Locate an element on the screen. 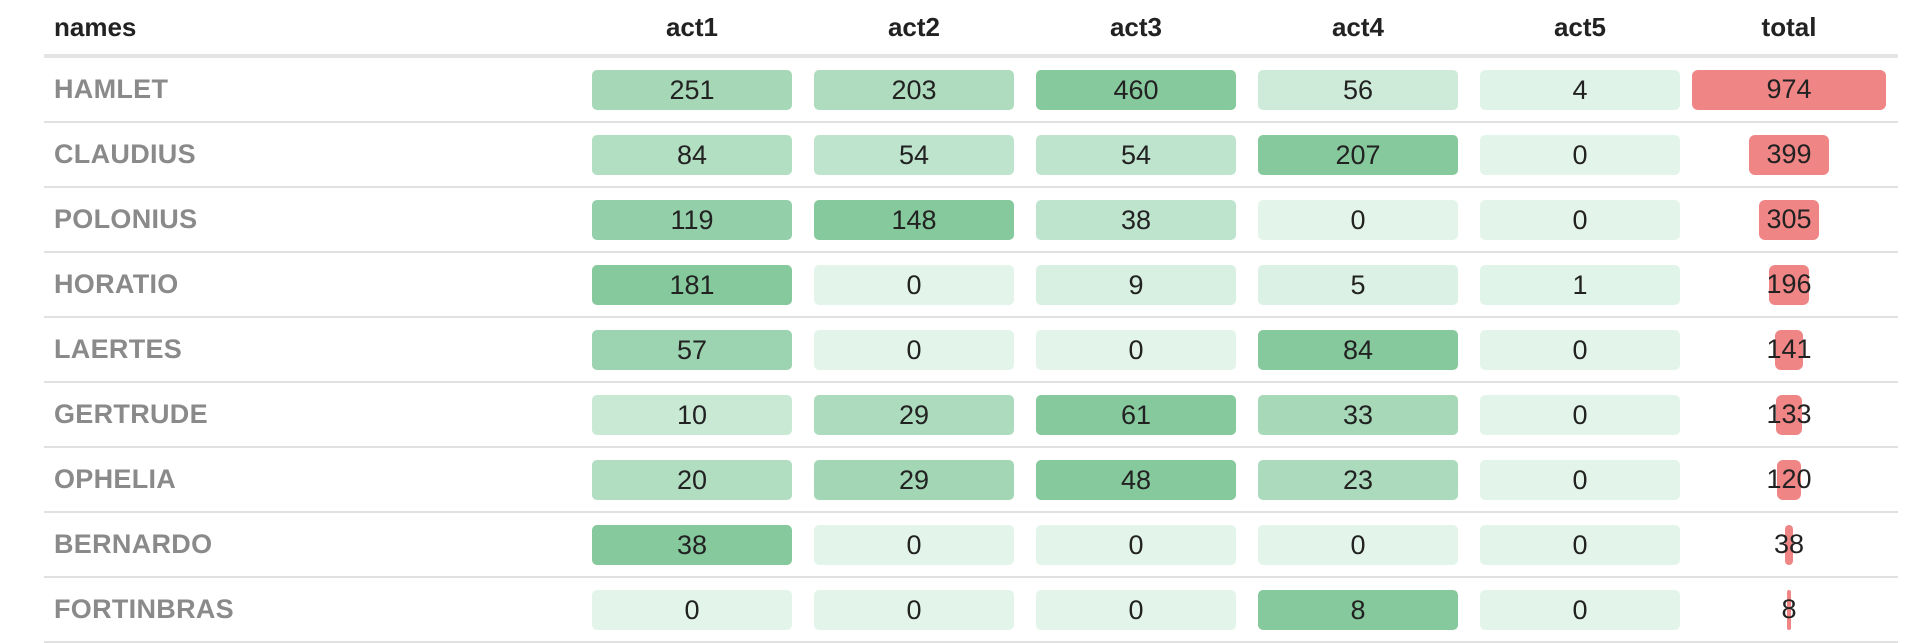 The height and width of the screenshot is (643, 1924). table-row: OPHELIA 20 29 48 23 0 120 is located at coordinates (971, 480).